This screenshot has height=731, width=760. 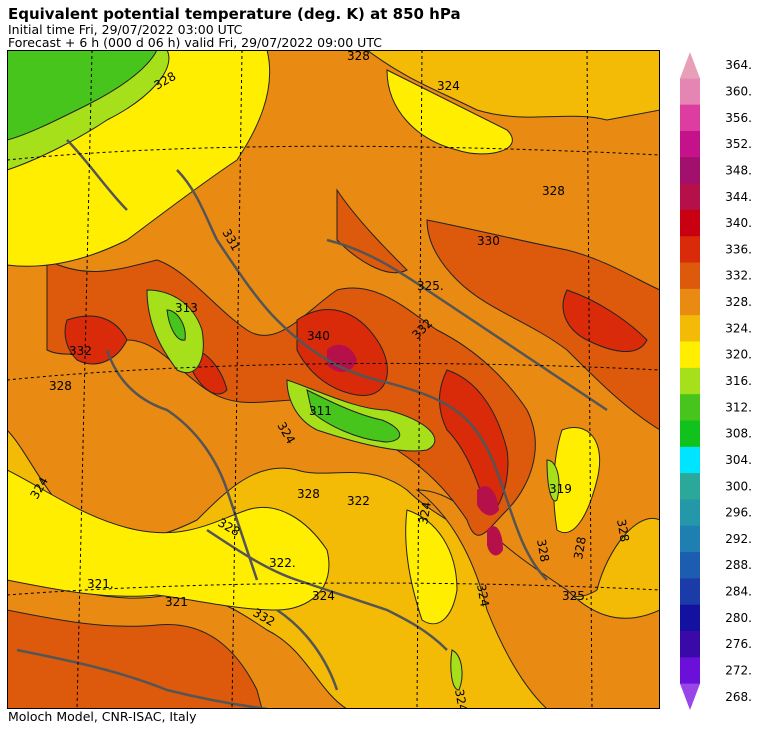 What do you see at coordinates (738, 381) in the screenshot?
I see `colorbar-level-label: 316.` at bounding box center [738, 381].